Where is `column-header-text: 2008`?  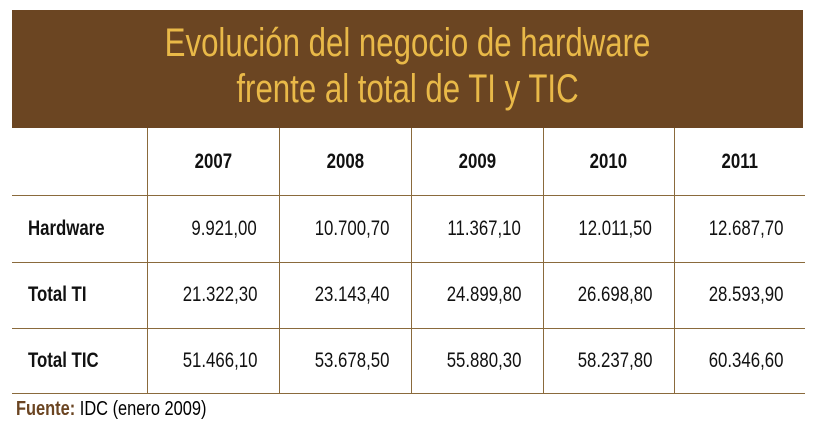
column-header-text: 2008 is located at coordinates (345, 161).